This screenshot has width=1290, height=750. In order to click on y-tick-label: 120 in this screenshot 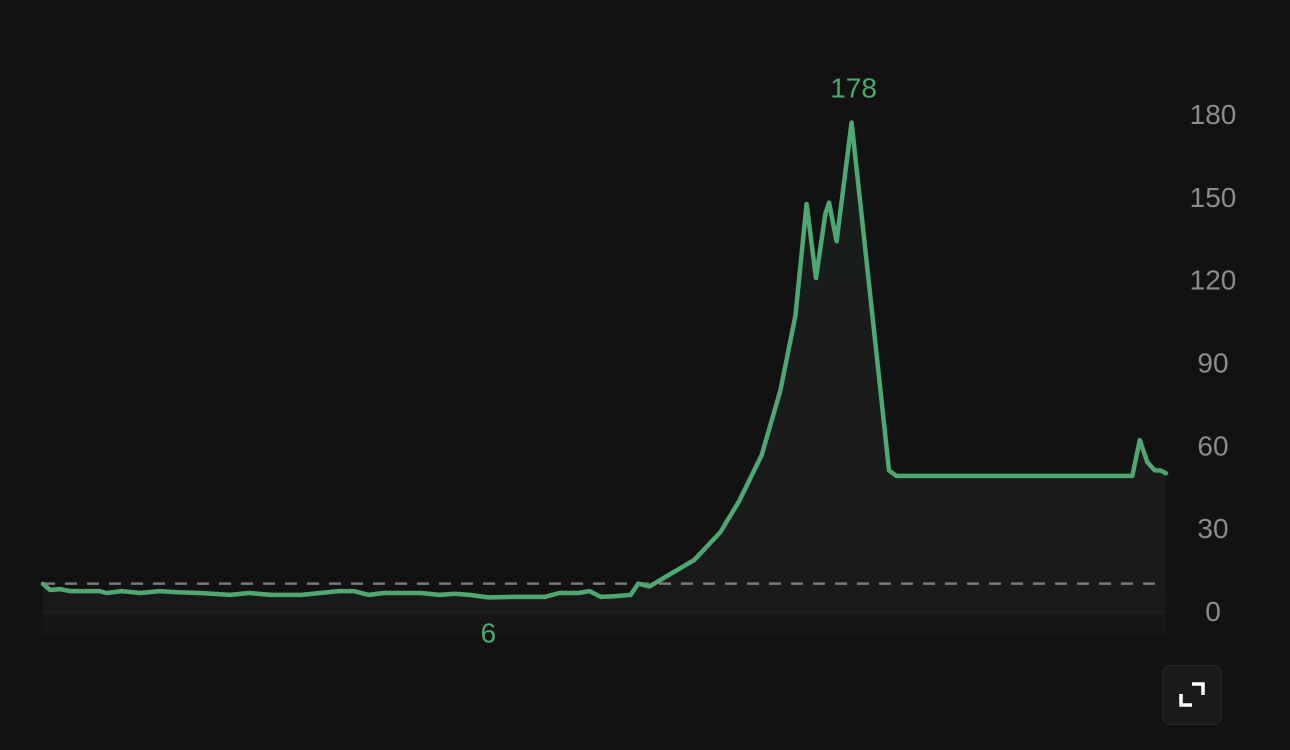, I will do `click(1213, 280)`.